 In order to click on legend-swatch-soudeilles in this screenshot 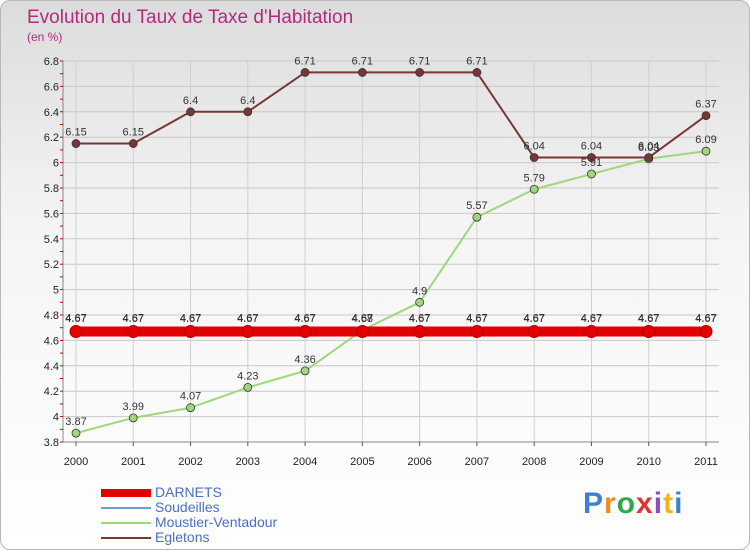, I will do `click(126, 508)`.